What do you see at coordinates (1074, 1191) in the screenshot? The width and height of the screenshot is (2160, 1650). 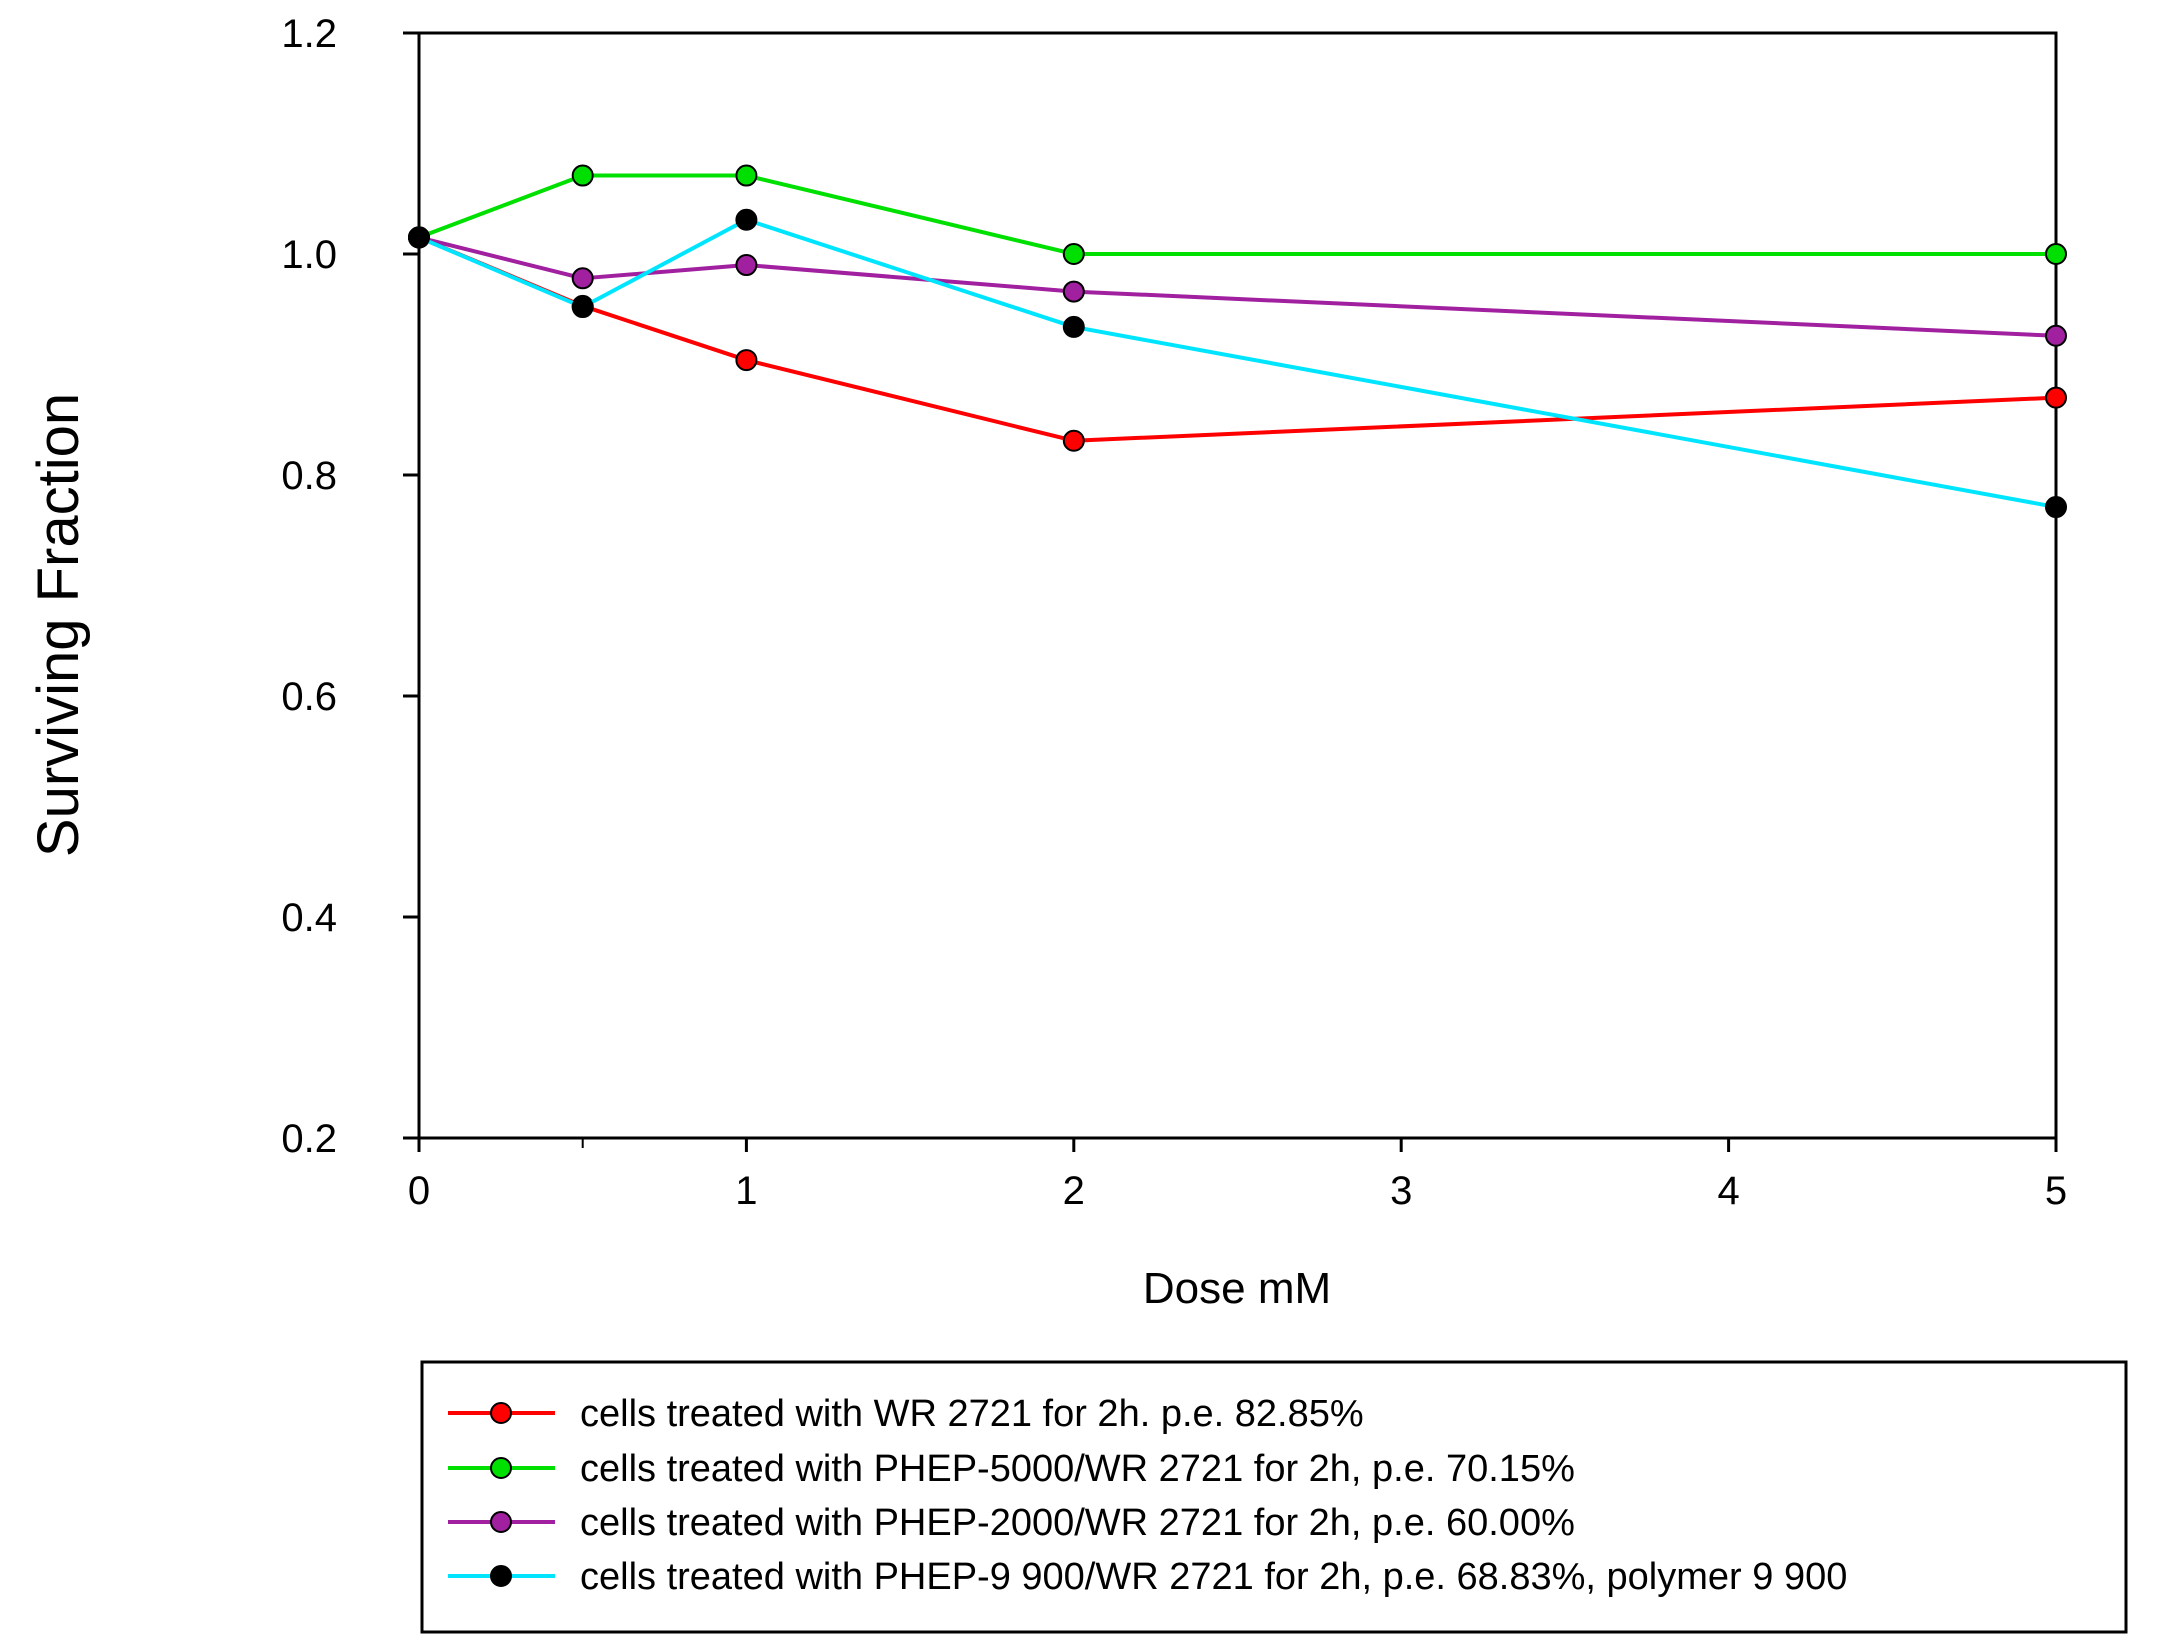 I see `x-tick-label: 2` at bounding box center [1074, 1191].